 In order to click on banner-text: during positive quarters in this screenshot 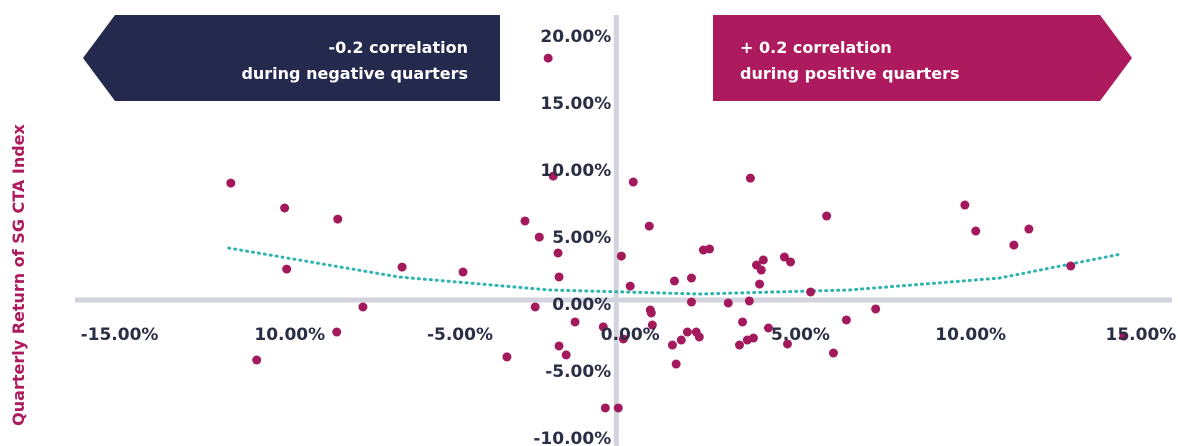, I will do `click(850, 73)`.